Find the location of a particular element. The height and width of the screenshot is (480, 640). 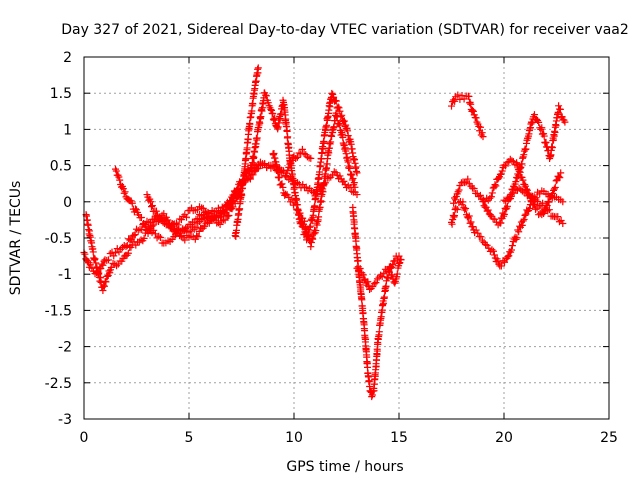

x-axis-label: GPS time / hours is located at coordinates (344, 467).